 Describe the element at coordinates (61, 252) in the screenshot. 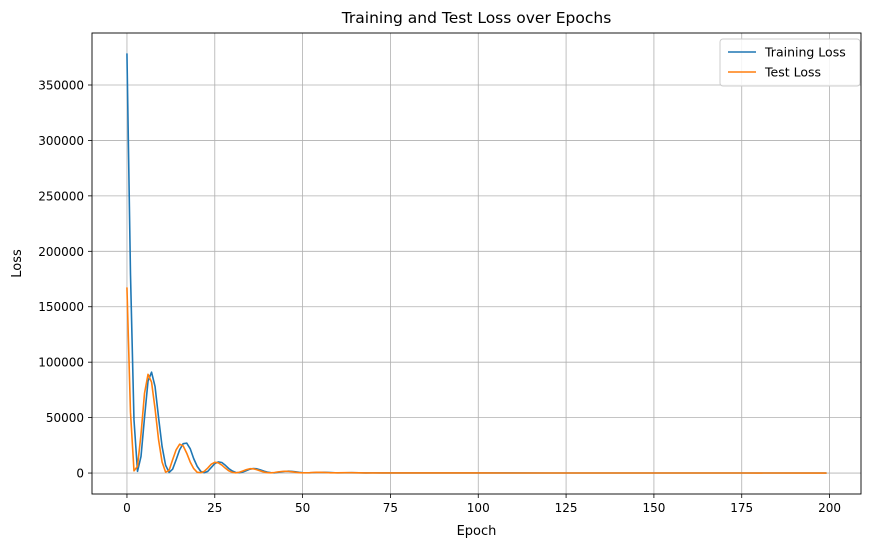

I see `y-tick-label: 200000` at that location.